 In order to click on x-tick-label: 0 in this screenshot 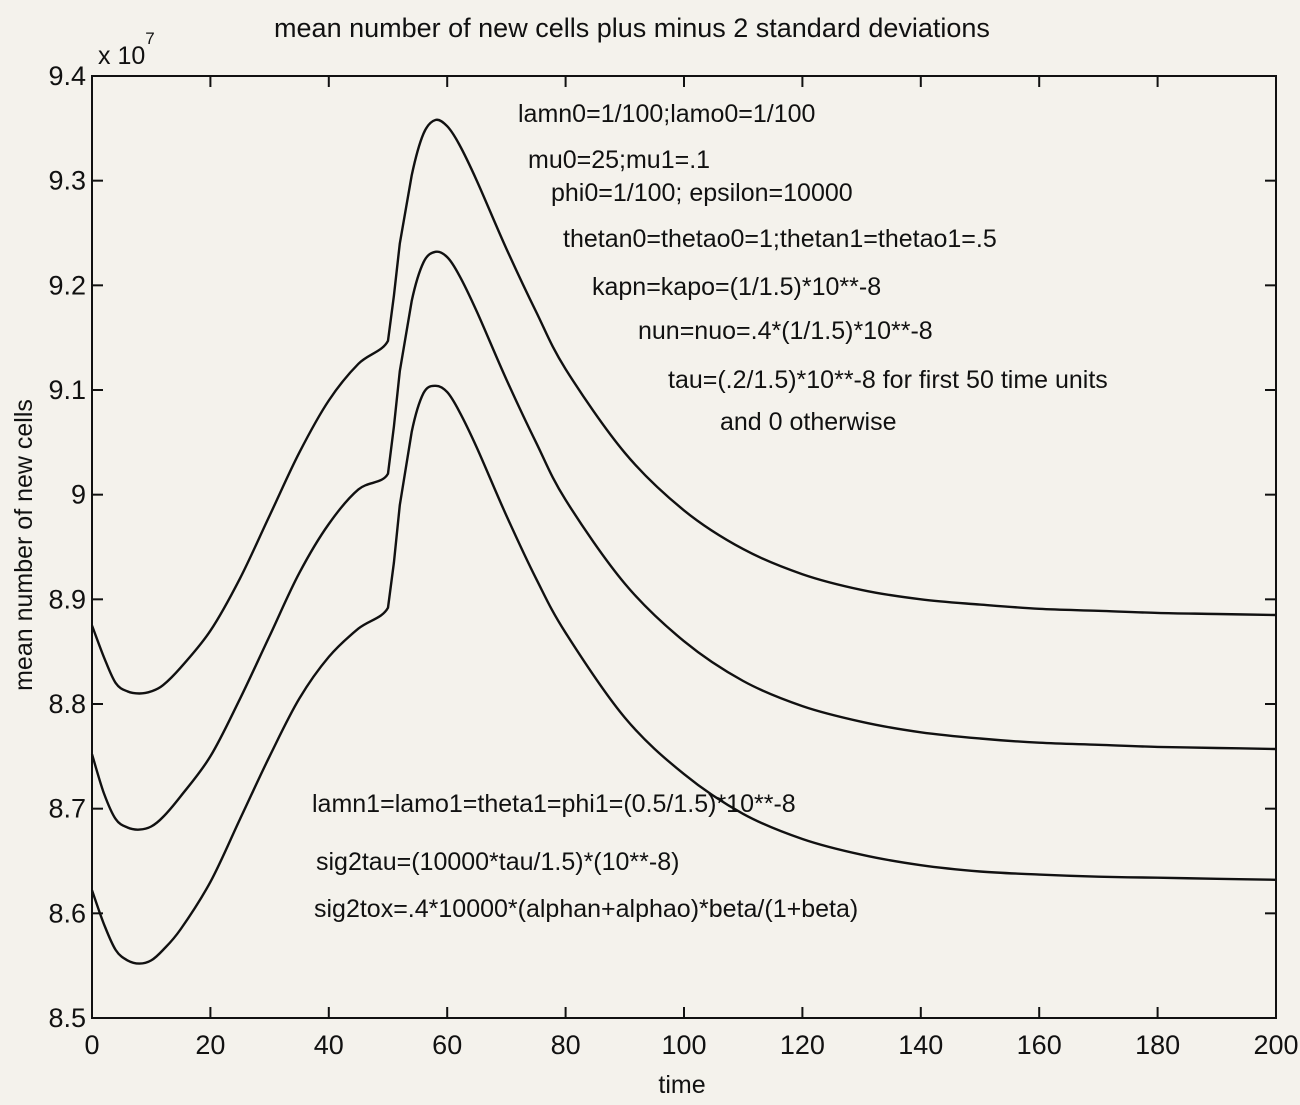, I will do `click(91, 1045)`.